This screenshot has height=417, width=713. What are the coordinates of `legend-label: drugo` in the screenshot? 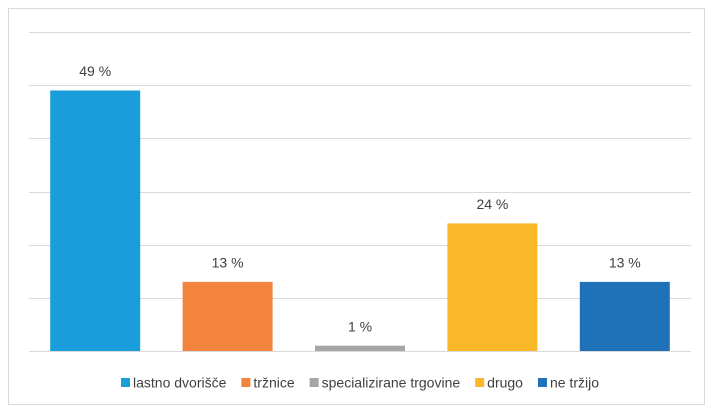 It's located at (505, 383).